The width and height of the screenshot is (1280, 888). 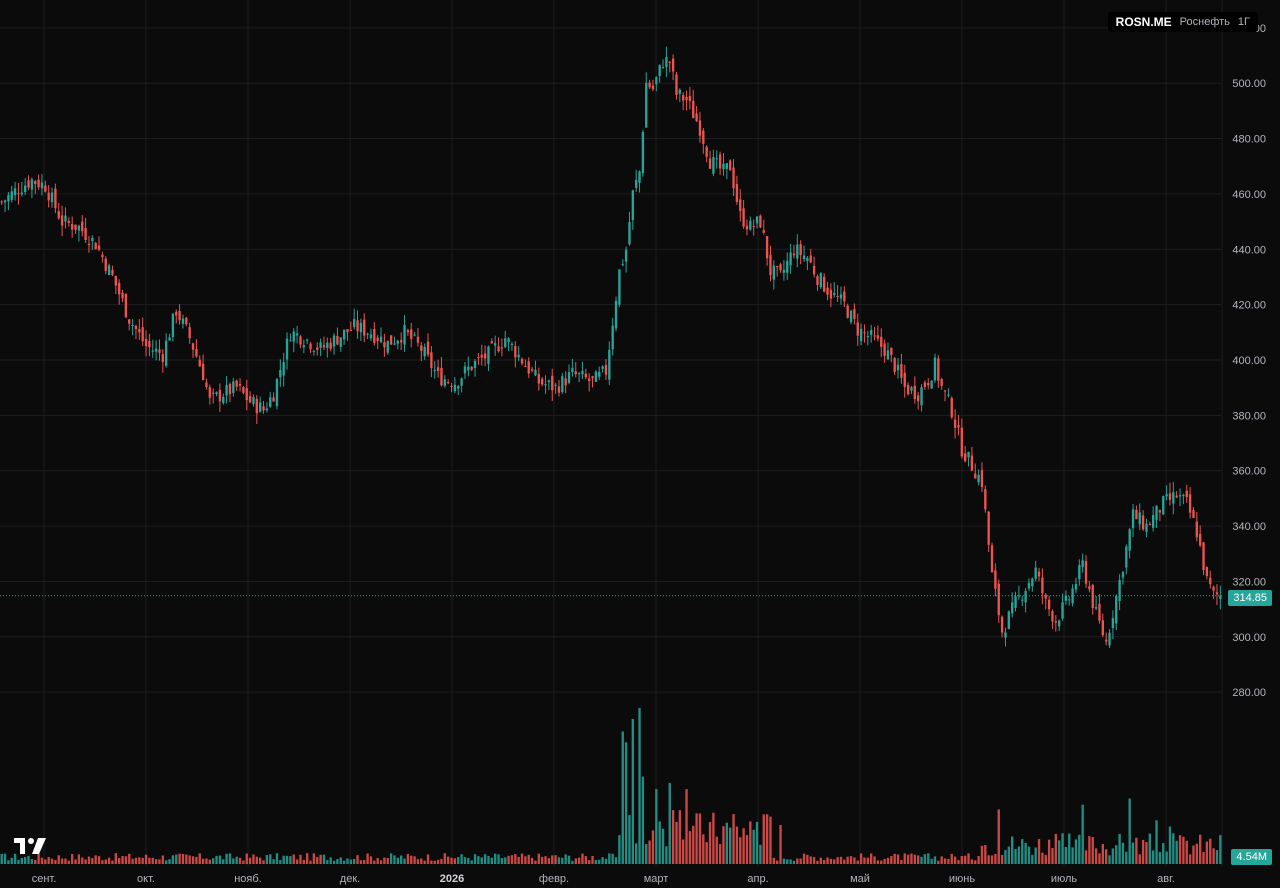 What do you see at coordinates (1251, 857) in the screenshot?
I see `last-volume-label: 4.54M` at bounding box center [1251, 857].